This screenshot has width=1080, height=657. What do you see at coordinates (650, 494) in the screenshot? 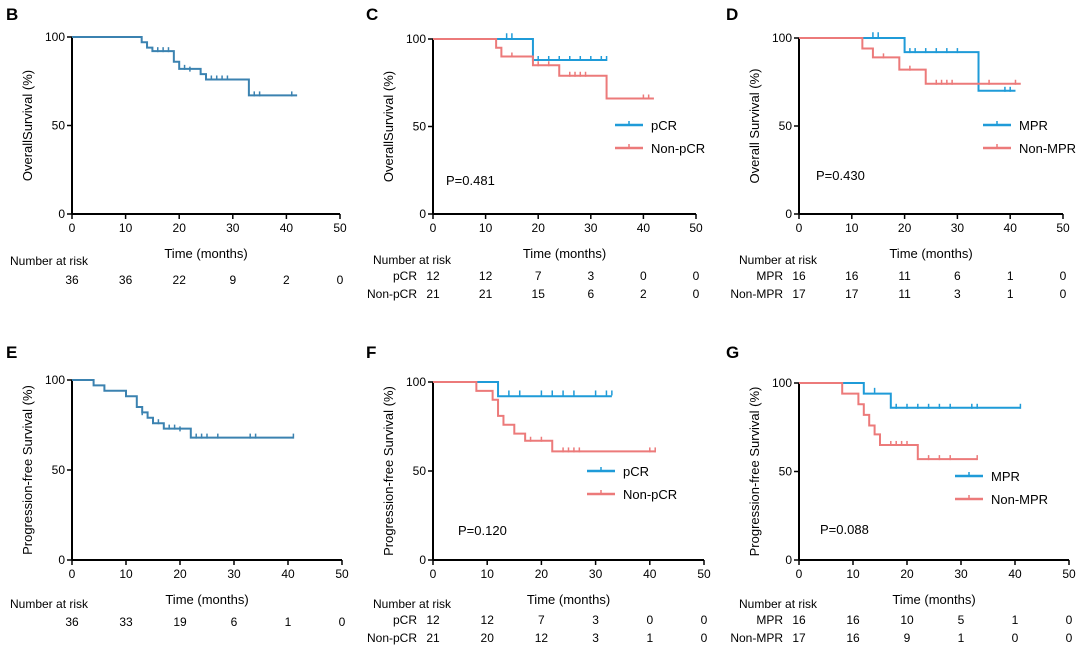
I see `legend-label: Non-pCR` at bounding box center [650, 494].